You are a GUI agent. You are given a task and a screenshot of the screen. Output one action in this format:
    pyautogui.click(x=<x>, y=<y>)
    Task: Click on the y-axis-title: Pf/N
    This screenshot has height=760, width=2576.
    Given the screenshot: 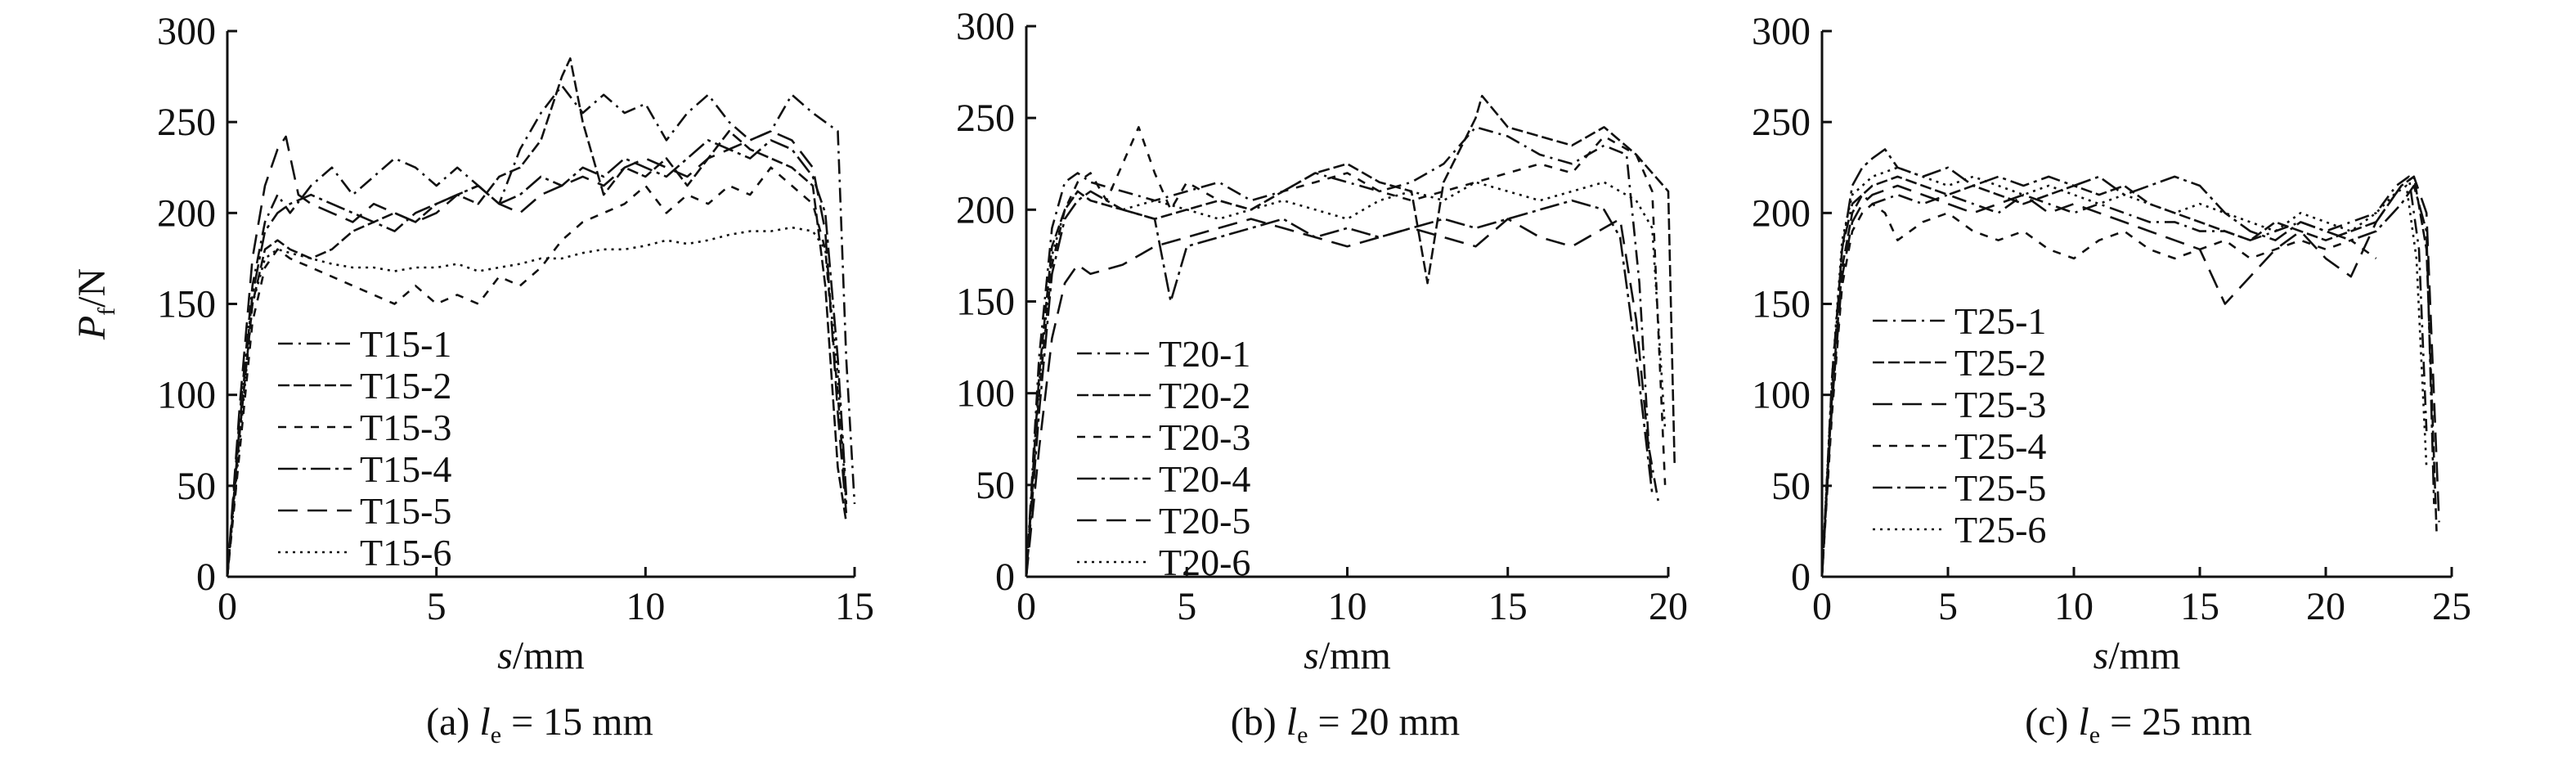 What is the action you would take?
    pyautogui.click(x=95, y=304)
    